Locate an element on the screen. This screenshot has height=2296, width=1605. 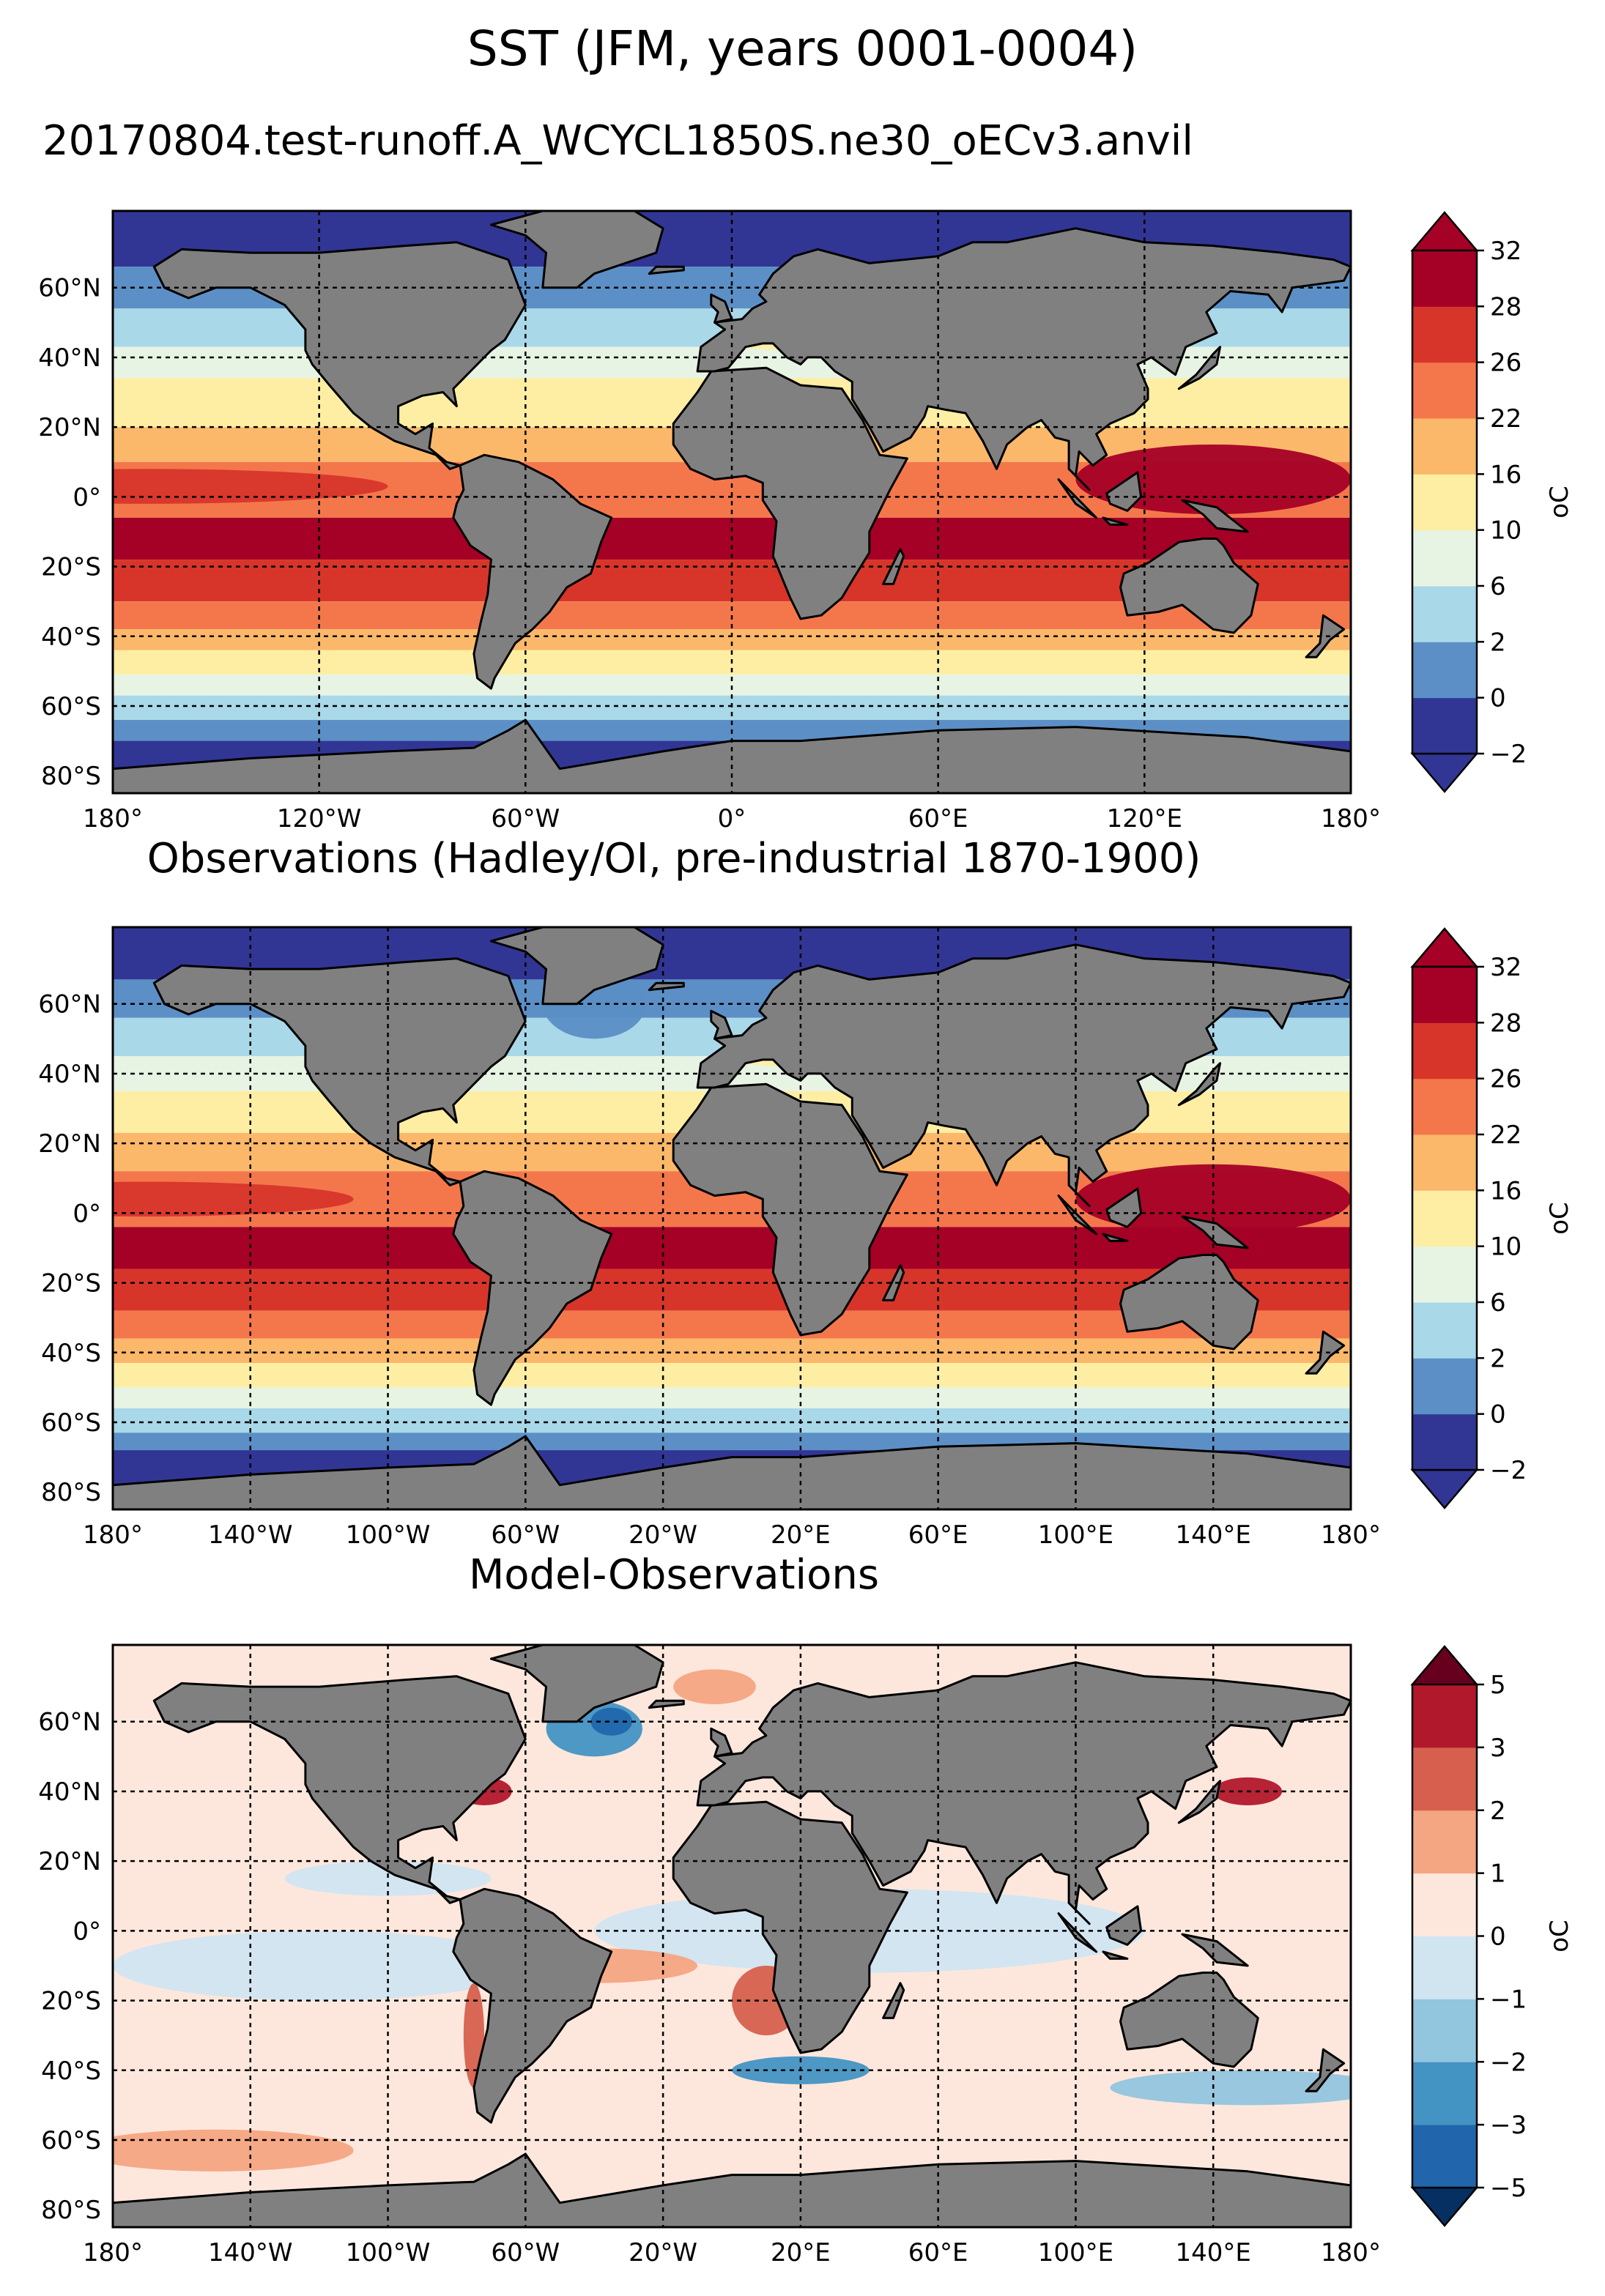
x-tick-label: 20°W is located at coordinates (663, 1535).